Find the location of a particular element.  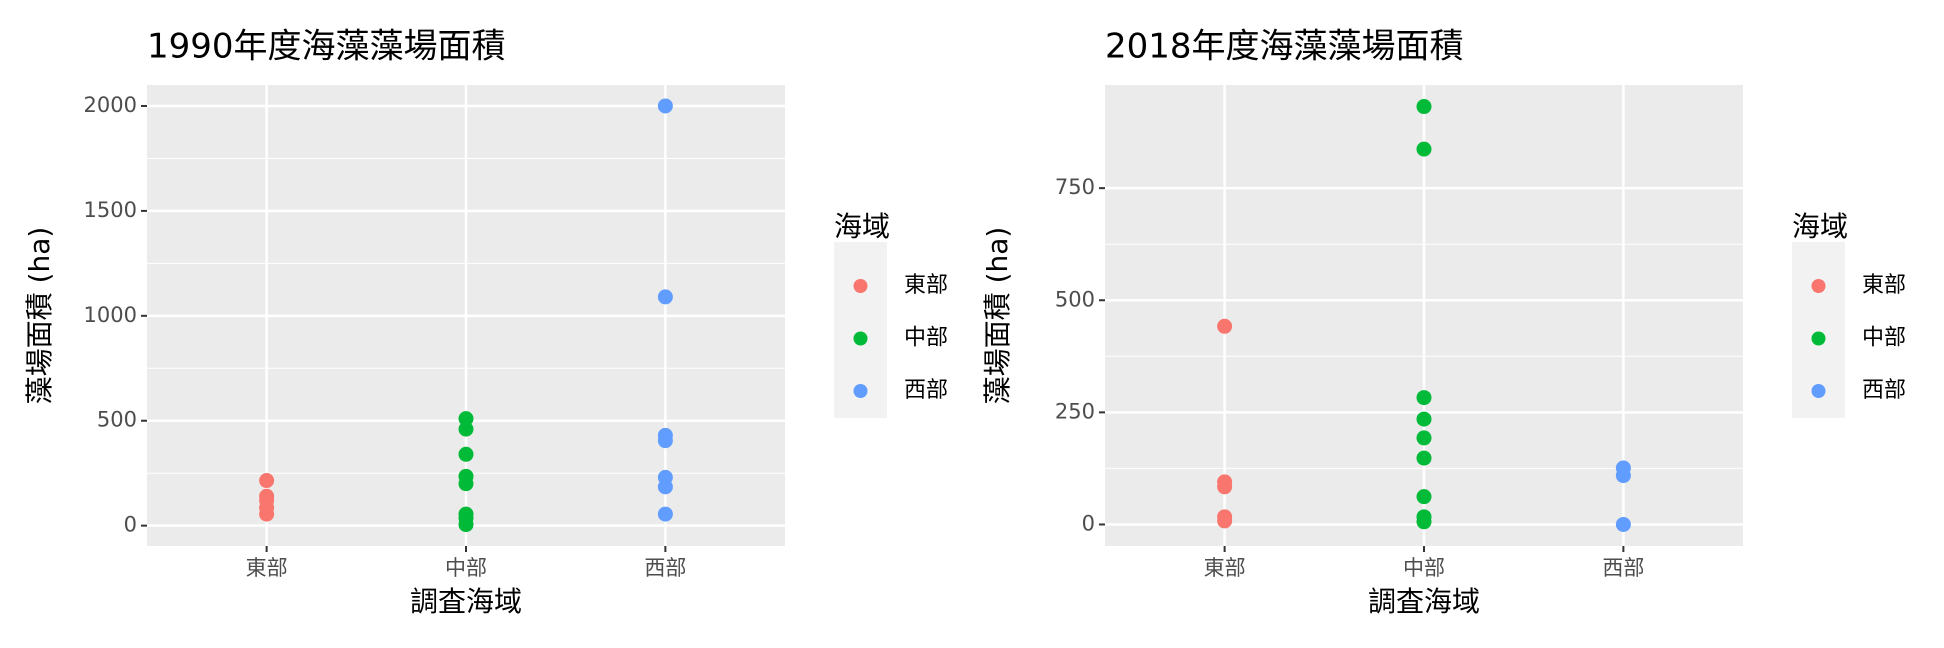

y-tick-label: 750 is located at coordinates (1075, 187).